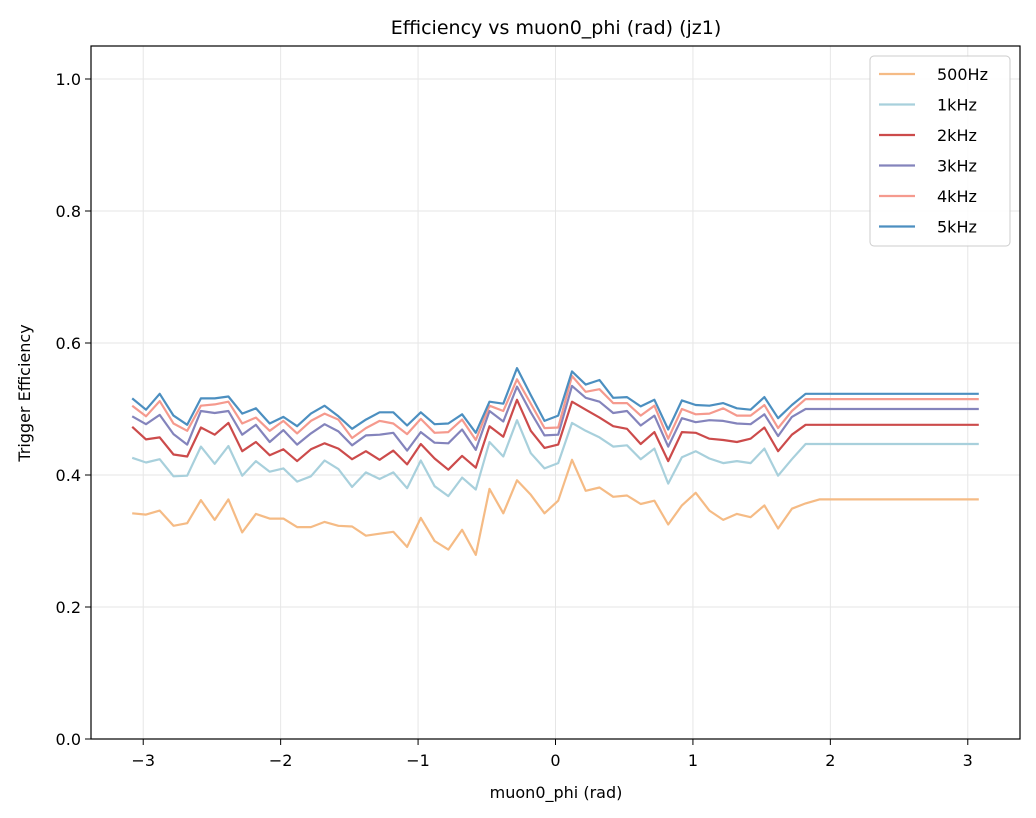 This screenshot has height=818, width=1036. What do you see at coordinates (68, 211) in the screenshot?
I see `y-tick-label: 0.8` at bounding box center [68, 211].